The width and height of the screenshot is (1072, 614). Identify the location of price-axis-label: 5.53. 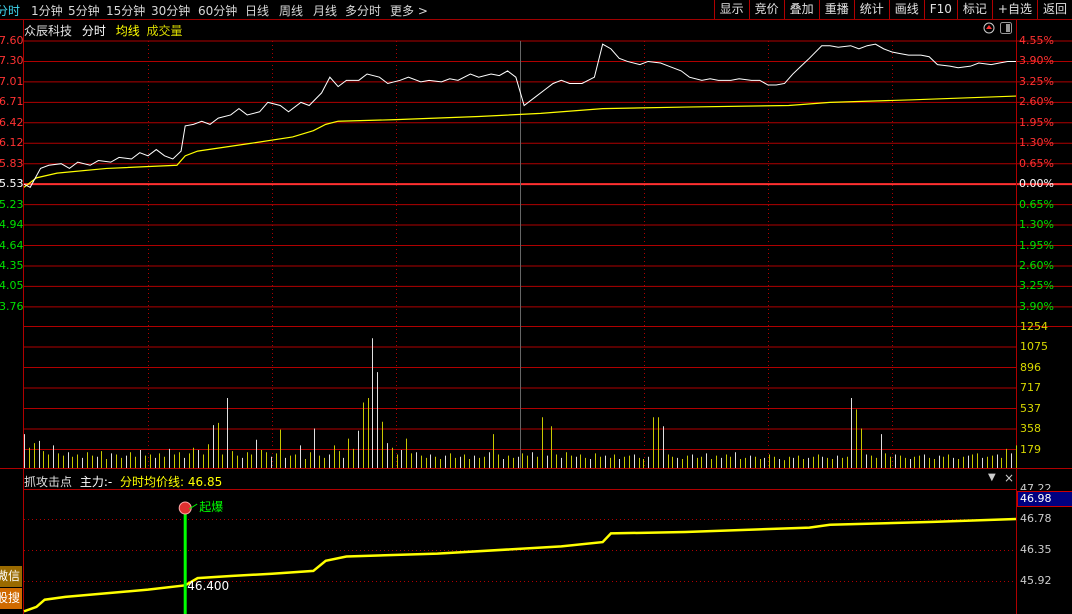
(12, 184).